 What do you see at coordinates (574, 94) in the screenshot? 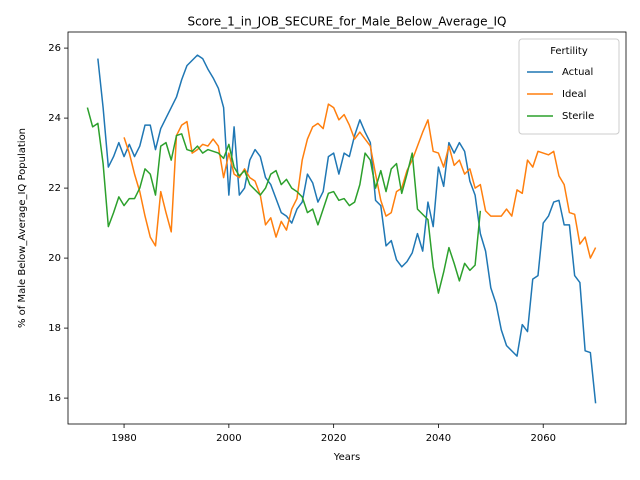
I see `legend-label: Ideal` at bounding box center [574, 94].